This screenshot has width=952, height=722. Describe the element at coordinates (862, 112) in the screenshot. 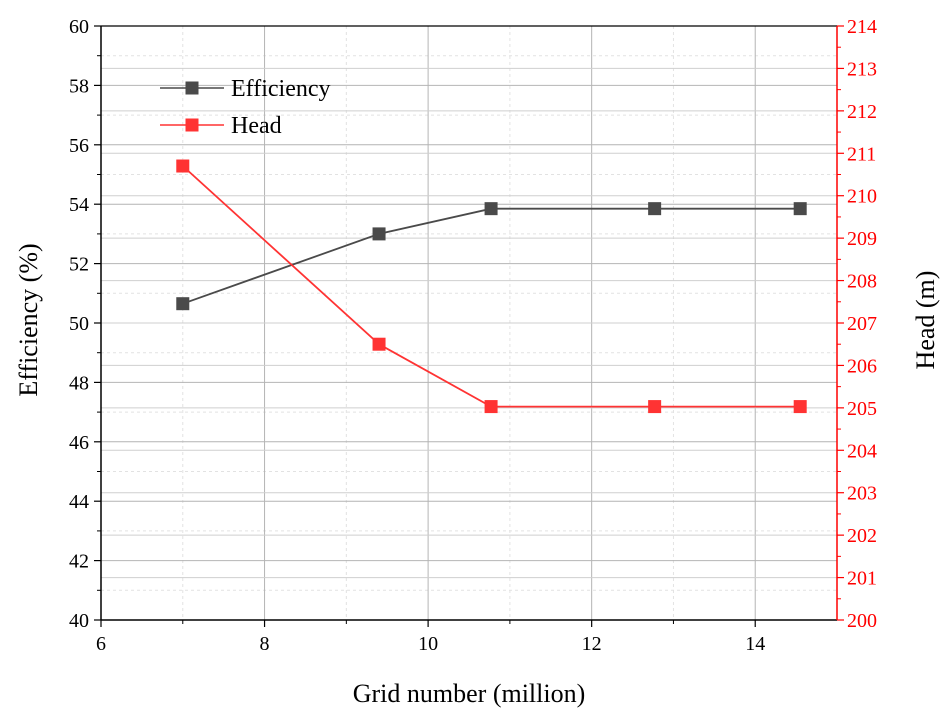

I see `y2-tick-label: 212` at that location.